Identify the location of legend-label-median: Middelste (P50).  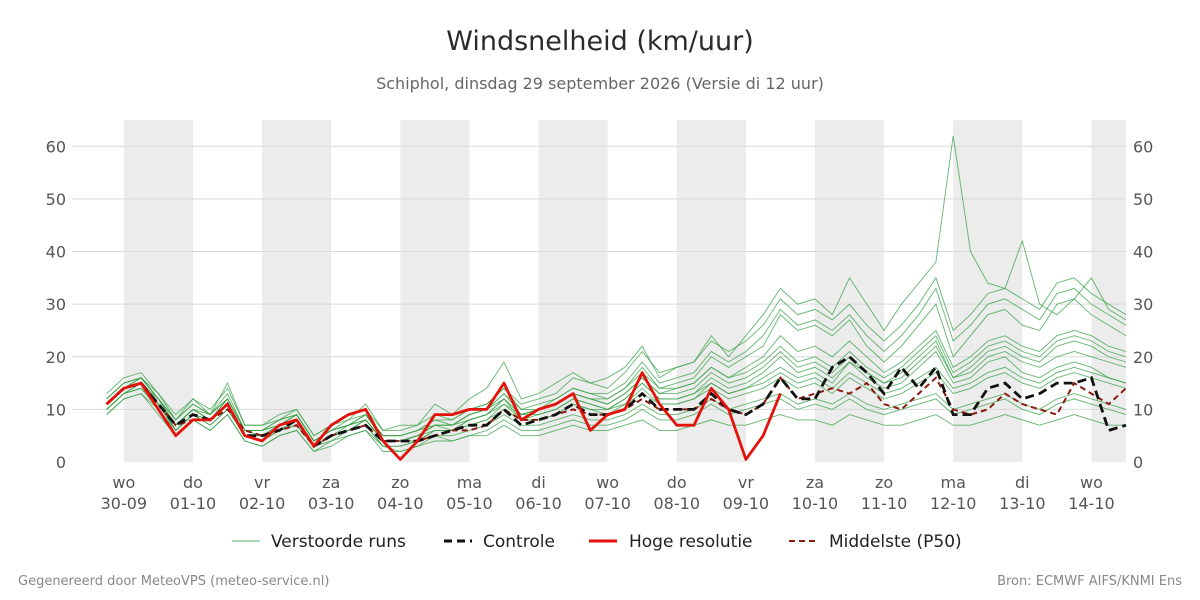
(895, 542).